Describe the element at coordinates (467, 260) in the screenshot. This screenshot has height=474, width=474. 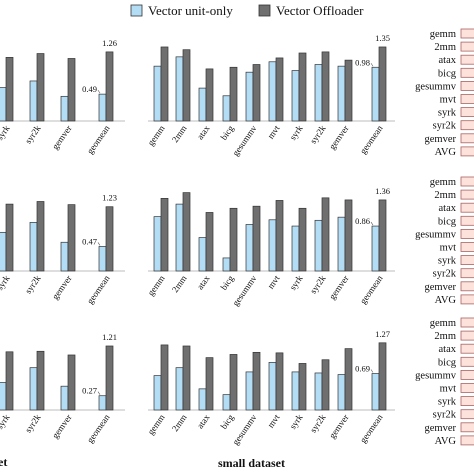
I see `side-bar-syrk` at that location.